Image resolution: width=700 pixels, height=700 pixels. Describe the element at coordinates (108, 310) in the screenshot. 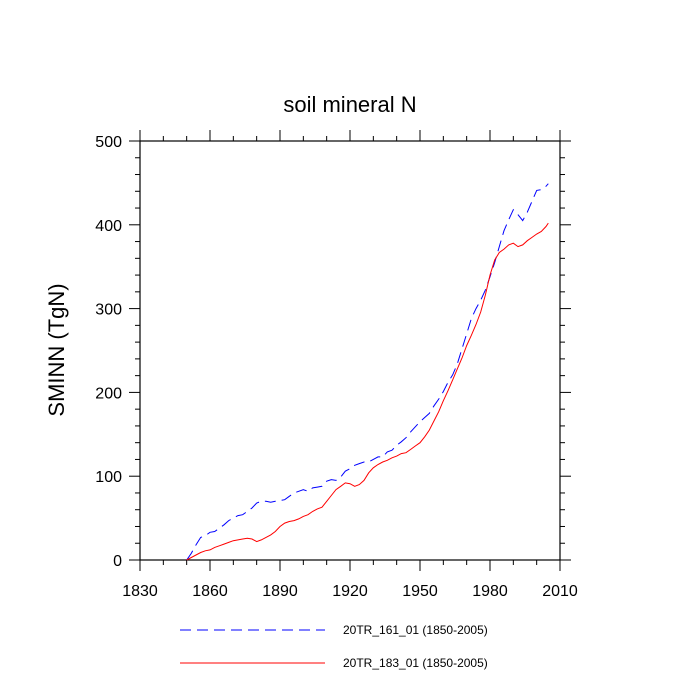

I see `y-tick-label: 300` at that location.